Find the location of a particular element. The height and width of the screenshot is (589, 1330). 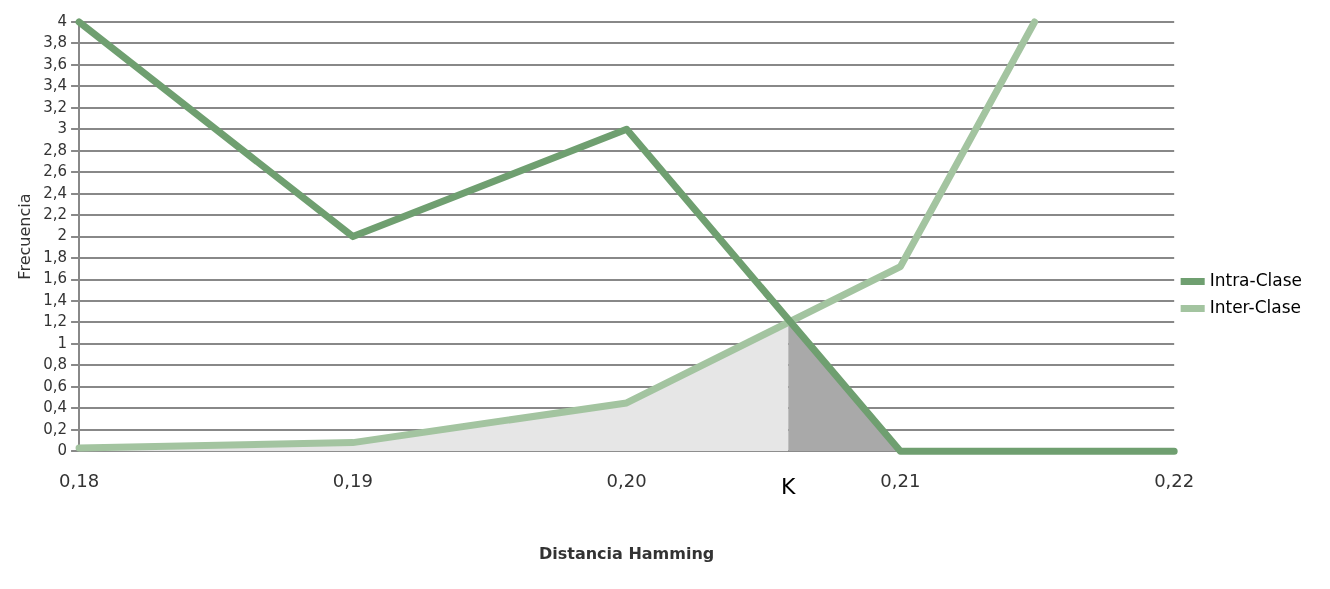

y-tick-label: 4 is located at coordinates (62, 20).